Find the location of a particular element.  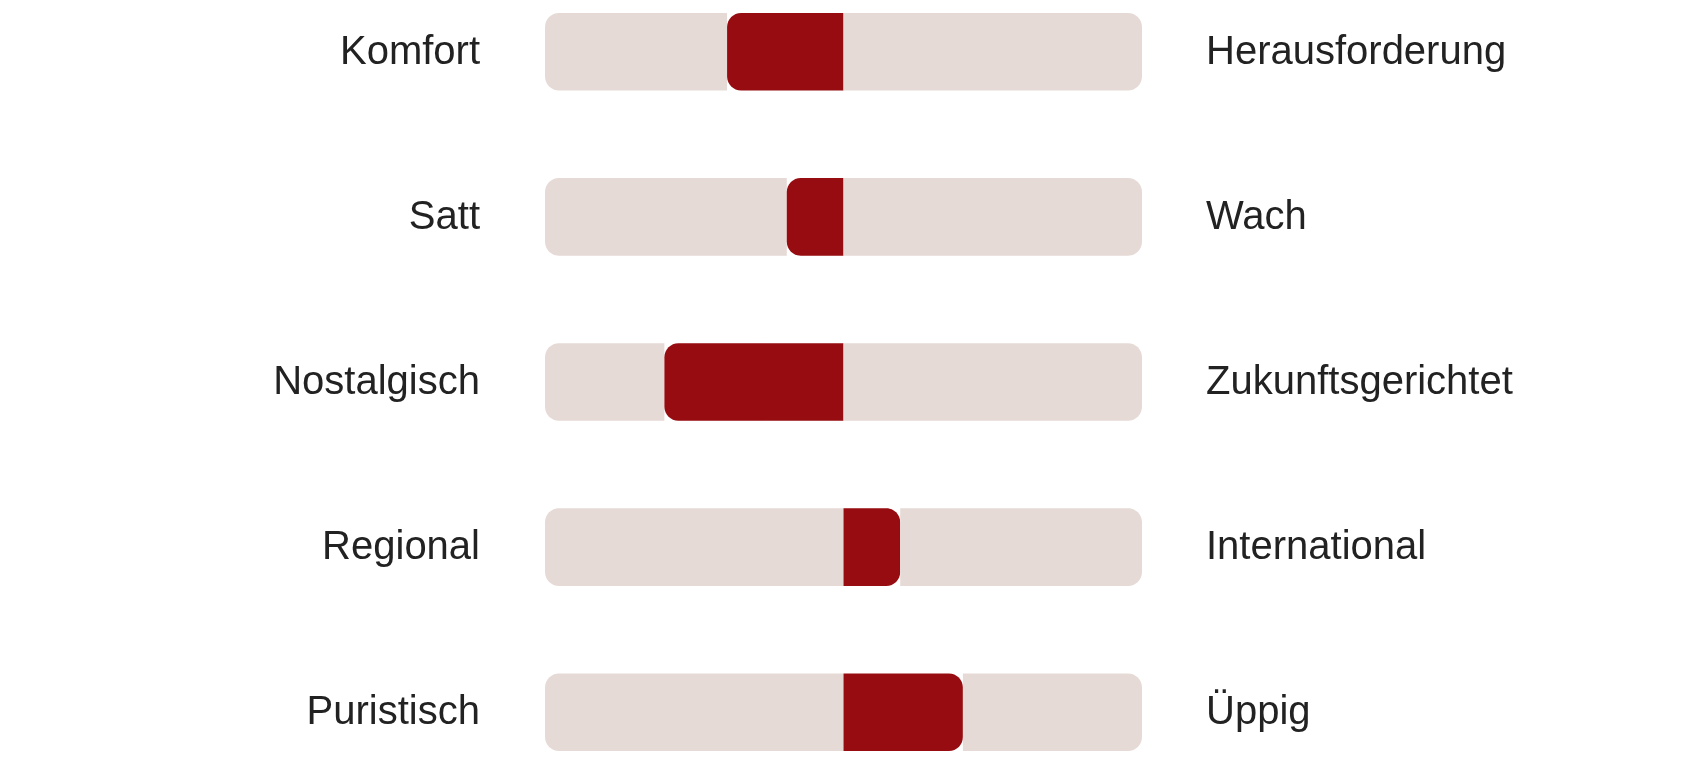

y-tick-label: Nostalgisch is located at coordinates (376, 380).